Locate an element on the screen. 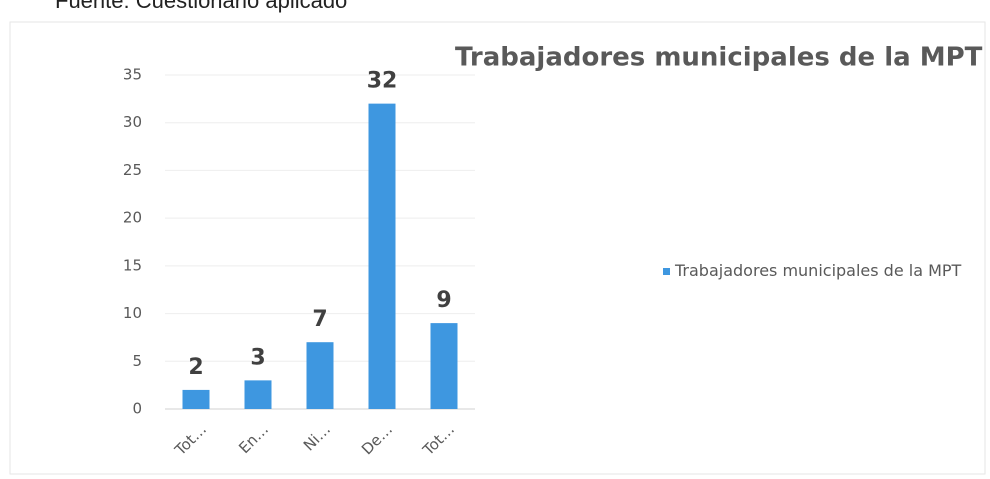  data-label: 7 is located at coordinates (319, 319).